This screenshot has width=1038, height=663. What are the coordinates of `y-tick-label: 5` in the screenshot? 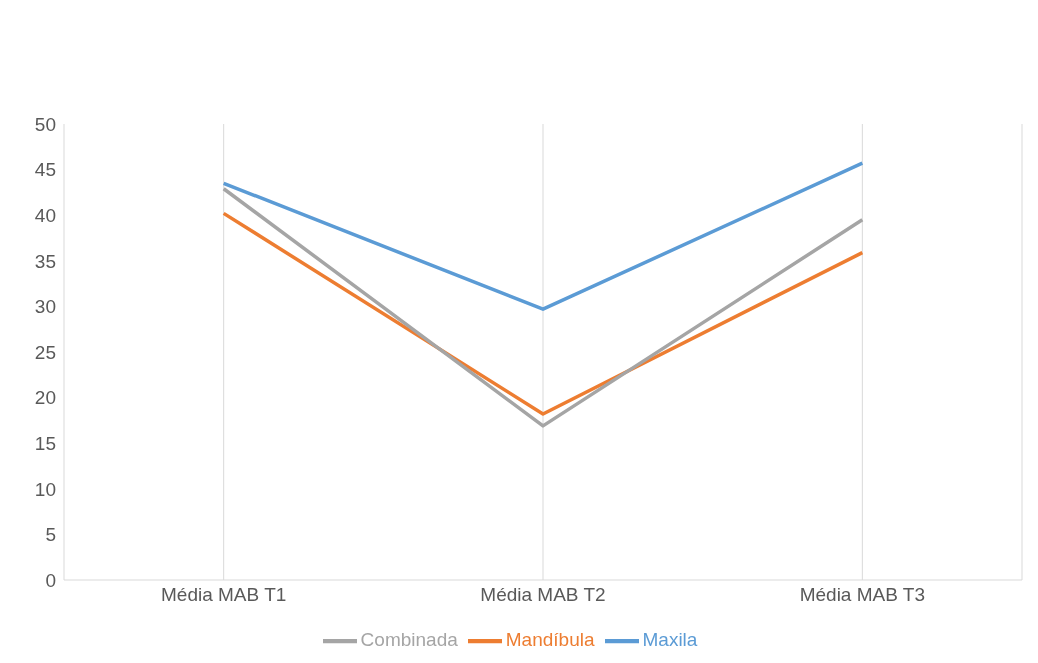 It's located at (50, 535).